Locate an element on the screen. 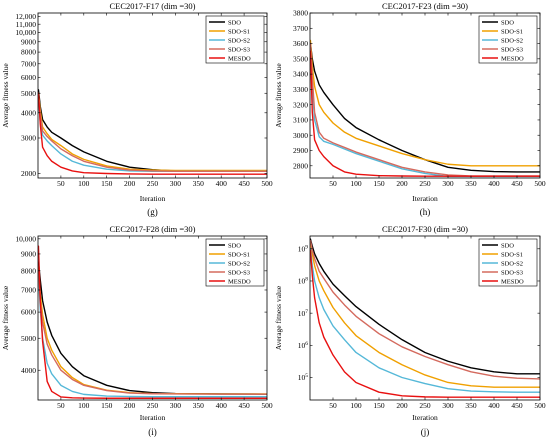 The height and width of the screenshot is (444, 550). y-tick-label: 10⁷ is located at coordinates (303, 313).